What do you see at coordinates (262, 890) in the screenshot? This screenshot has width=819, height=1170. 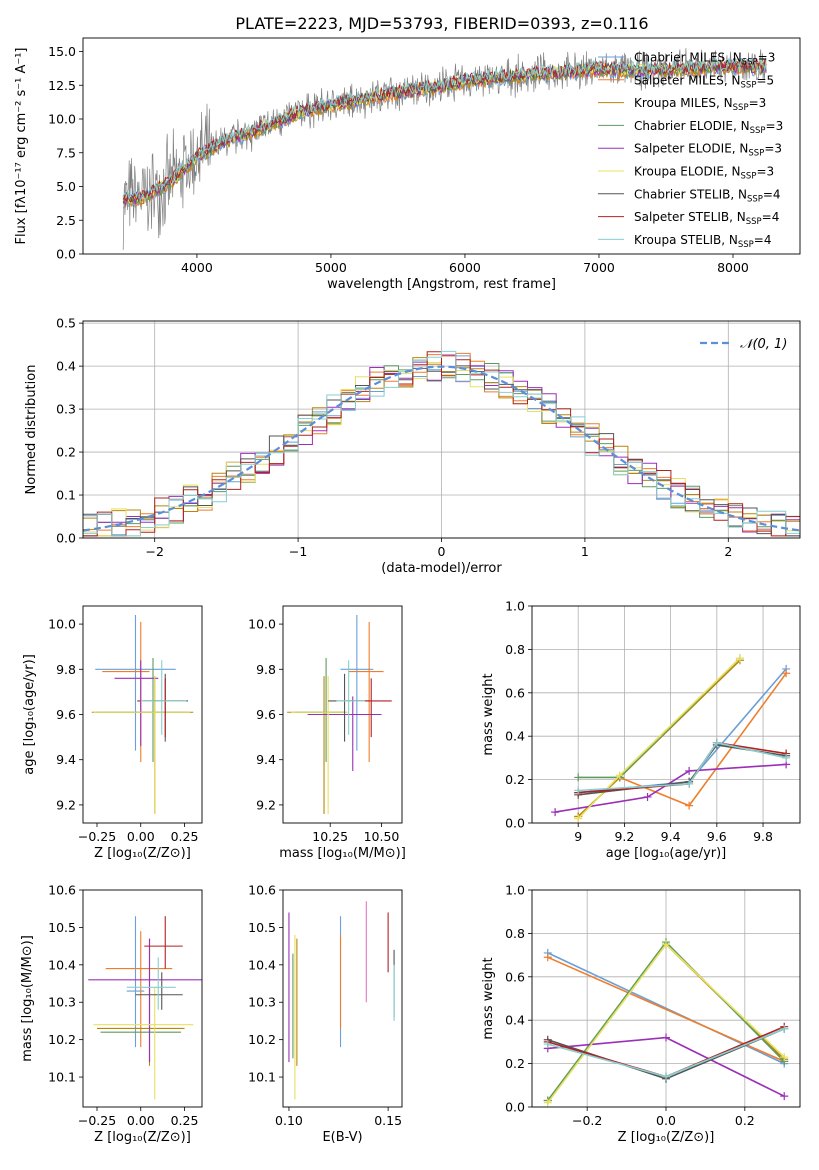 I see `y-tick-label: 10.6` at bounding box center [262, 890].